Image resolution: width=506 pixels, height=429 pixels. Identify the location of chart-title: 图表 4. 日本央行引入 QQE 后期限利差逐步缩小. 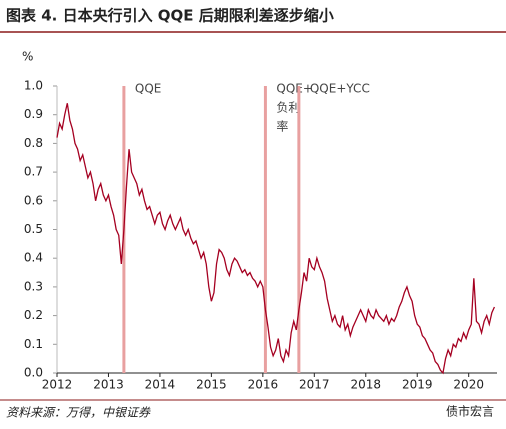
(170, 16).